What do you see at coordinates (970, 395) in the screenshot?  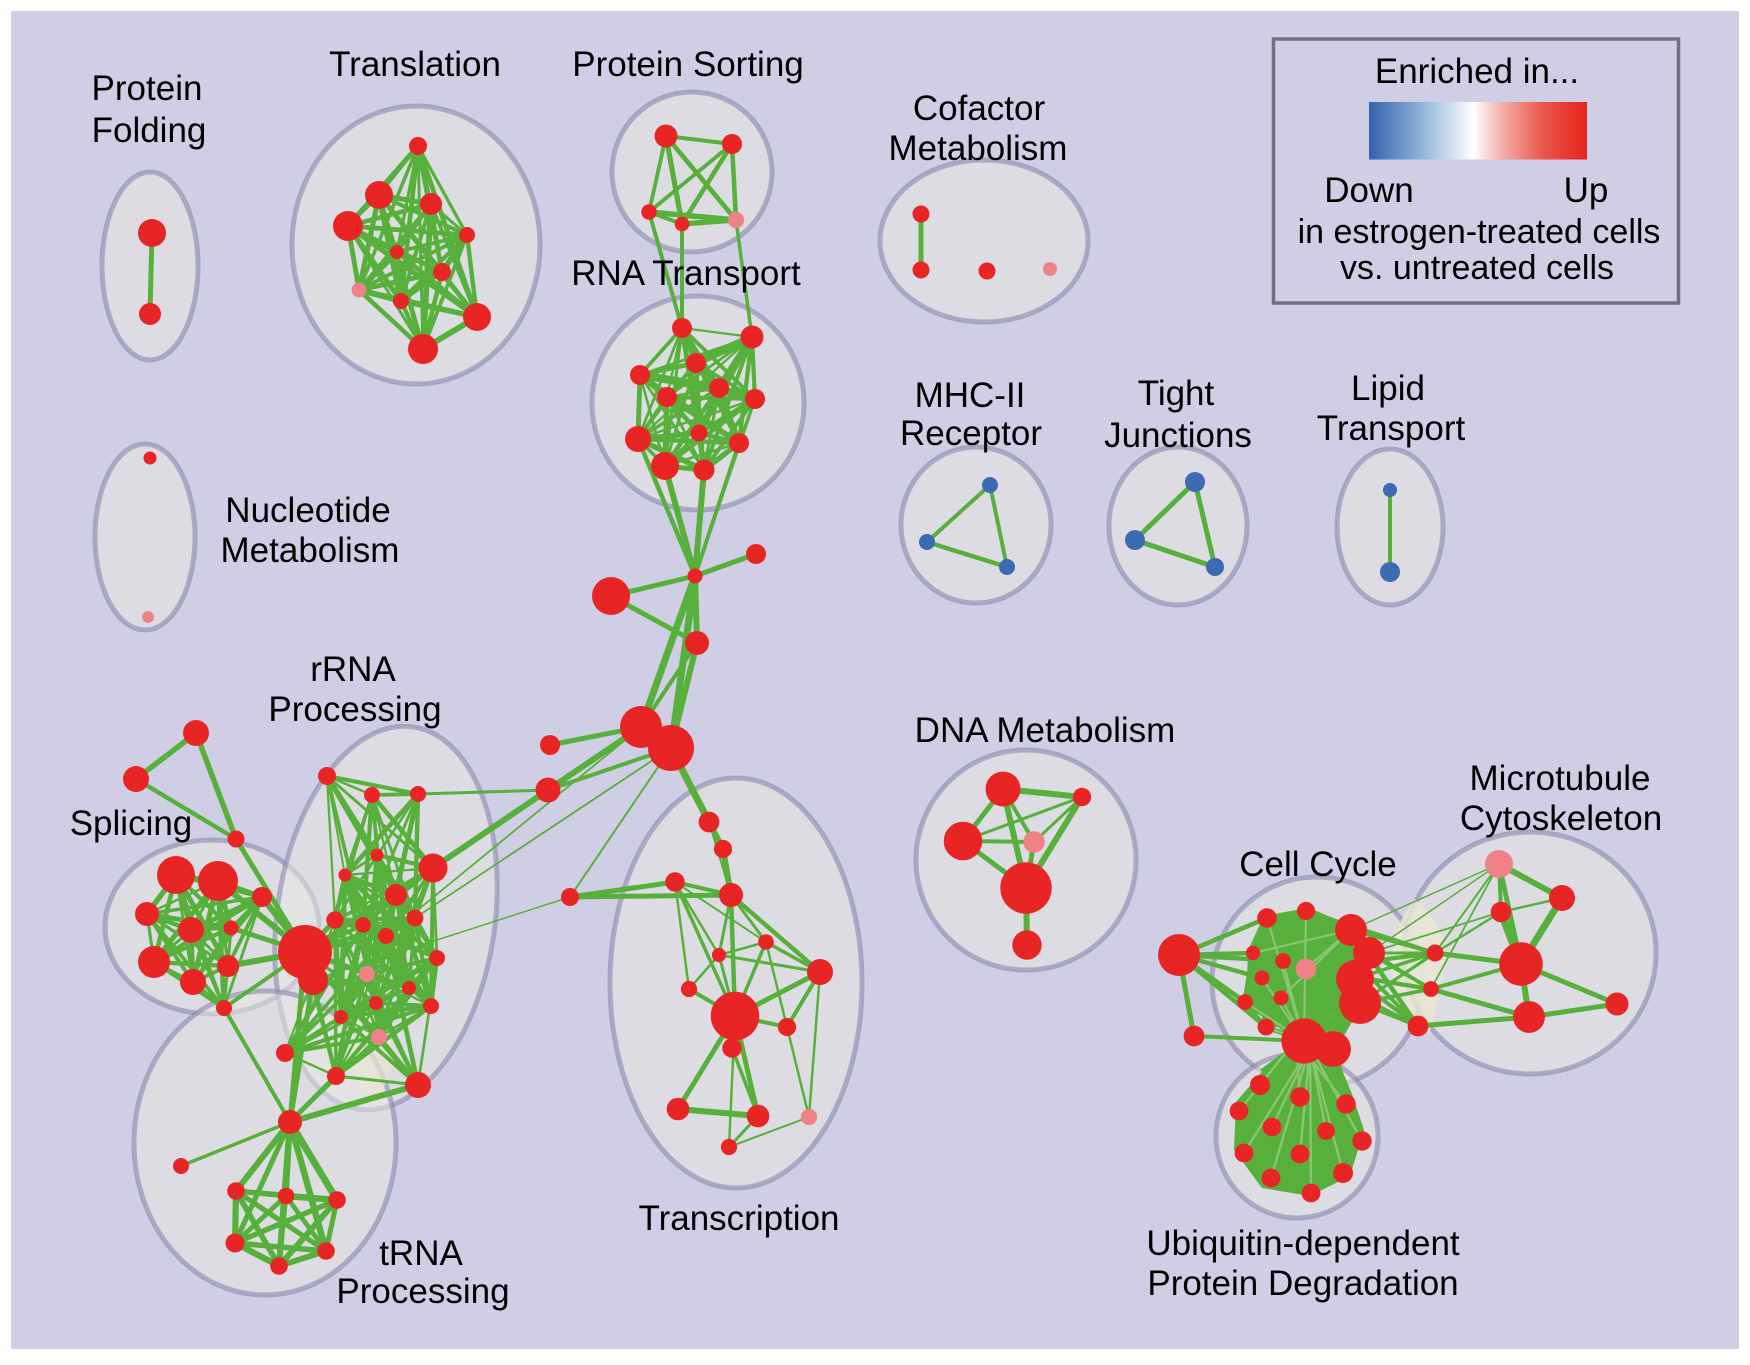 I see `svg-text: MHC-II` at bounding box center [970, 395].